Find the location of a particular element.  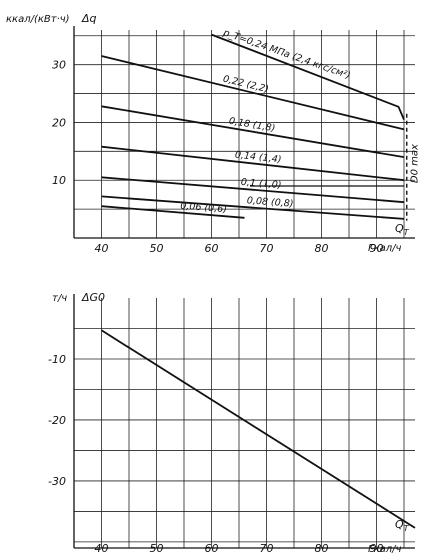

y-tick-label: -30 is located at coordinates (57, 481).